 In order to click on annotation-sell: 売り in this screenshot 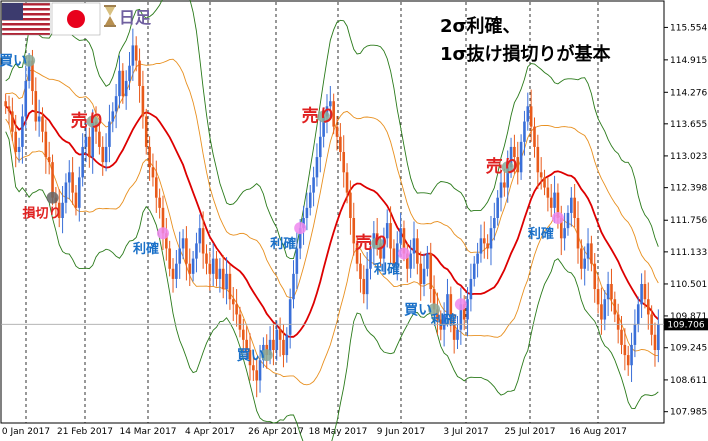, I will do `click(319, 115)`.